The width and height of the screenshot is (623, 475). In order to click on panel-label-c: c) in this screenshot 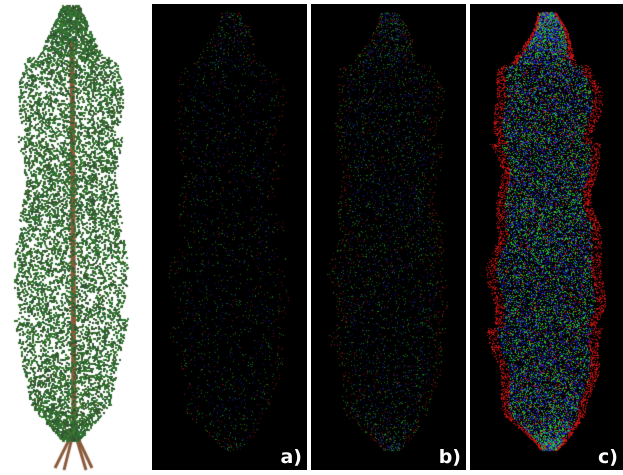, I will do `click(608, 457)`.